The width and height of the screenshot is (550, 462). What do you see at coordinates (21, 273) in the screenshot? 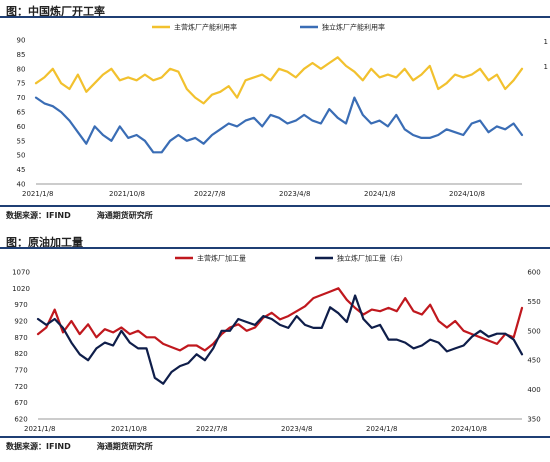
I see `y-tick-label: 1070` at bounding box center [21, 273].